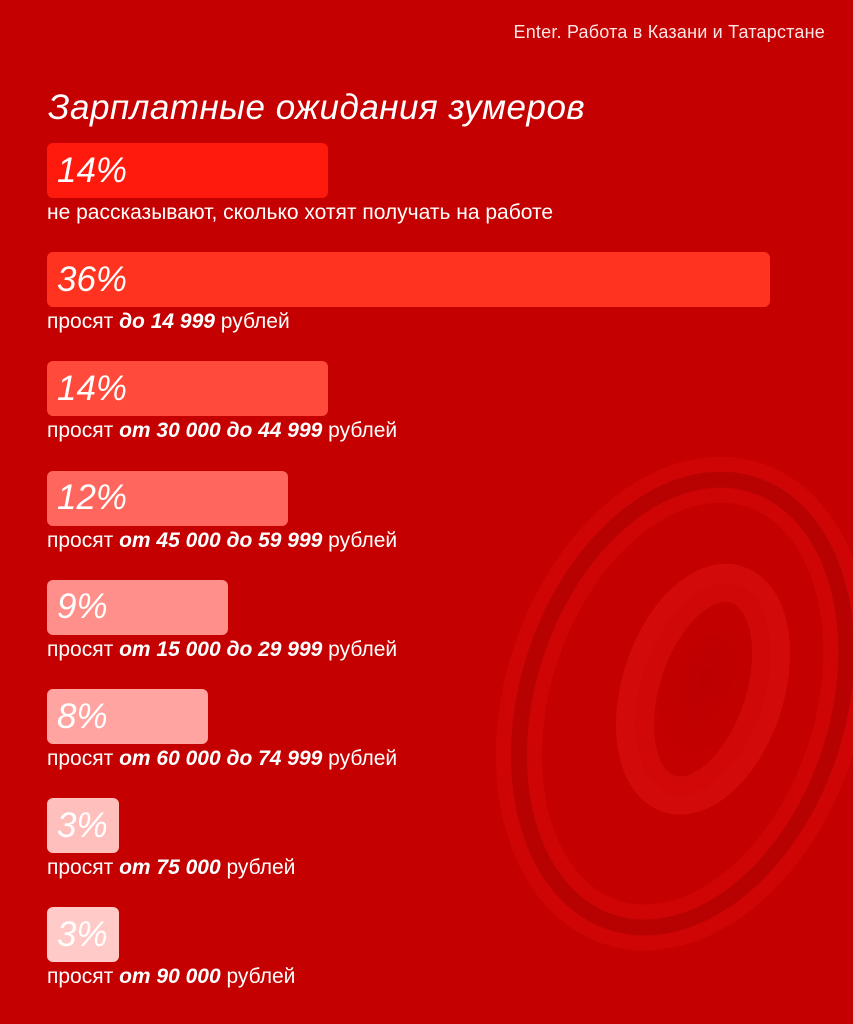 This screenshot has height=1024, width=853. What do you see at coordinates (92, 279) in the screenshot?
I see `bar-value-label: 36%` at bounding box center [92, 279].